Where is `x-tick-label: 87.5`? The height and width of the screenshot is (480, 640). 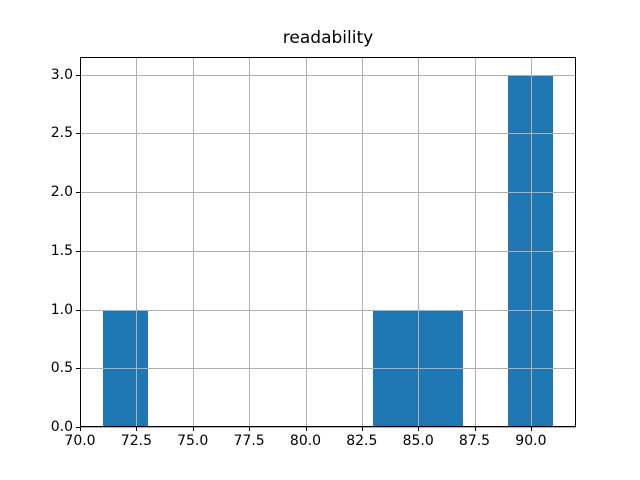
x-tick-label: 87.5 is located at coordinates (474, 441).